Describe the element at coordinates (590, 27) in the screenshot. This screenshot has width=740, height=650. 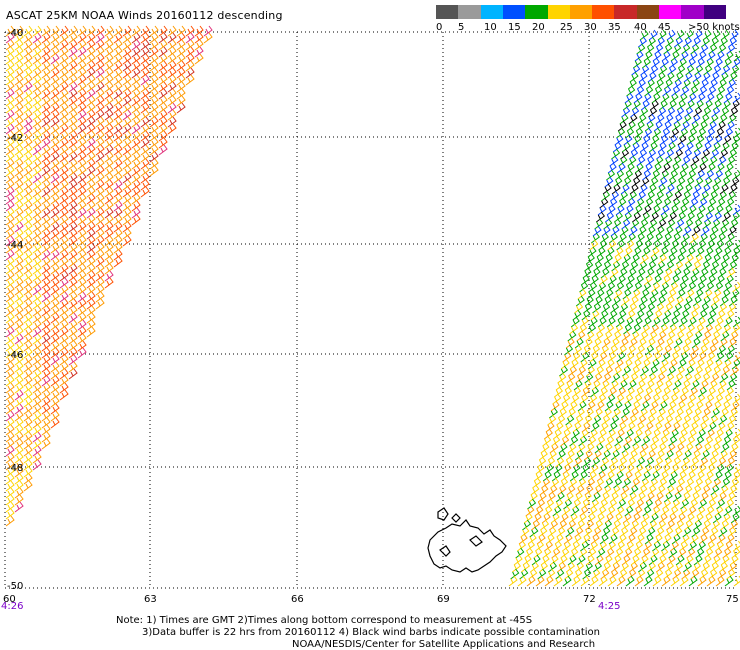
I see `legend-label: 30` at that location.